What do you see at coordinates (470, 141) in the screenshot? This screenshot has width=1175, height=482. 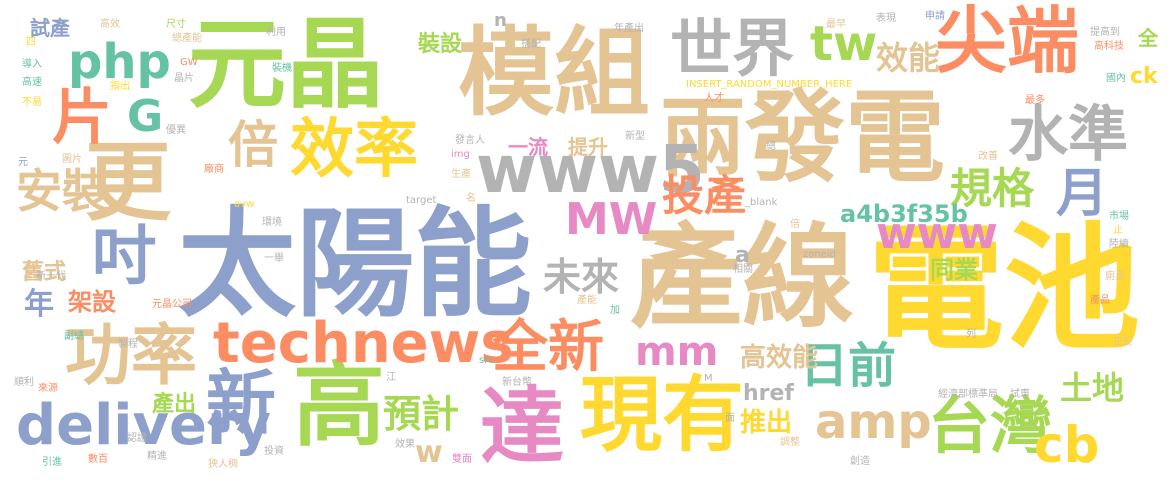 I see `word: 發言人` at bounding box center [470, 141].